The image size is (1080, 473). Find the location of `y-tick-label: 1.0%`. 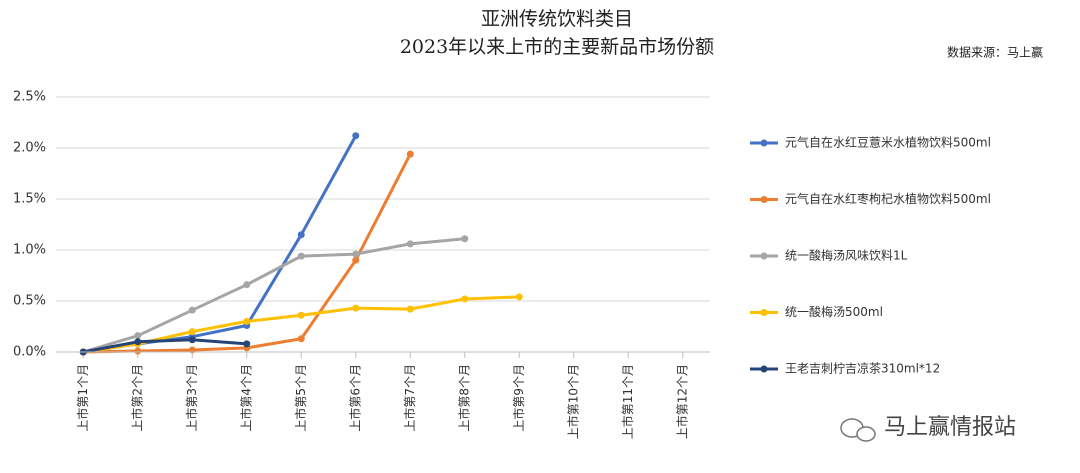

y-tick-label: 1.0% is located at coordinates (29, 250).